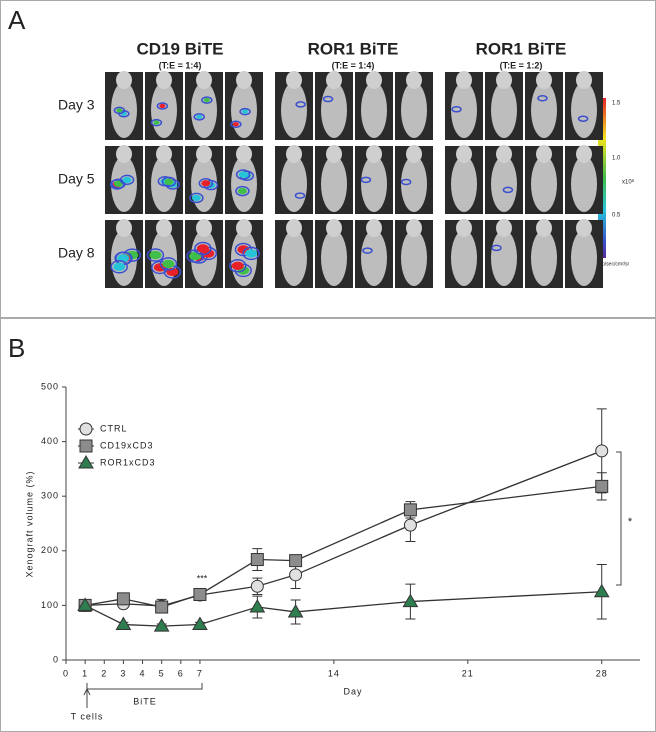  I want to click on x-tick-label: 4, so click(143, 673).